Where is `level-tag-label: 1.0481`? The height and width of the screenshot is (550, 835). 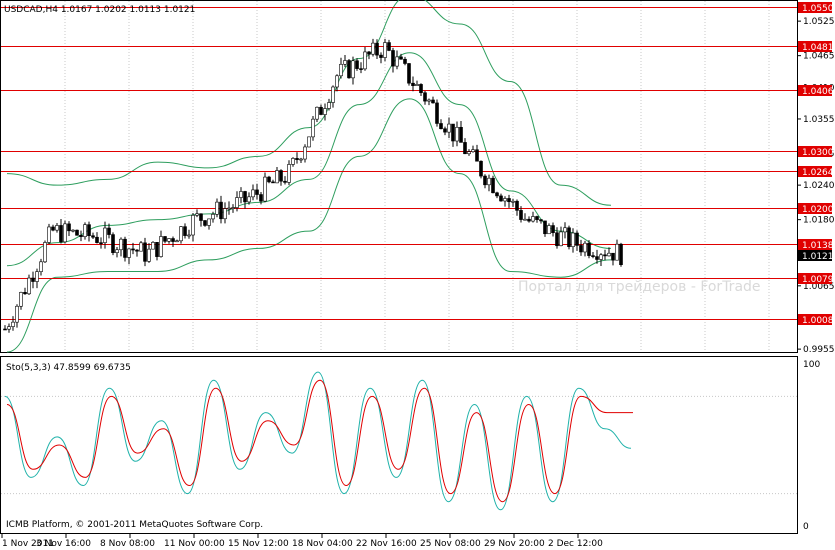 level-tag-label: 1.0481 is located at coordinates (818, 48).